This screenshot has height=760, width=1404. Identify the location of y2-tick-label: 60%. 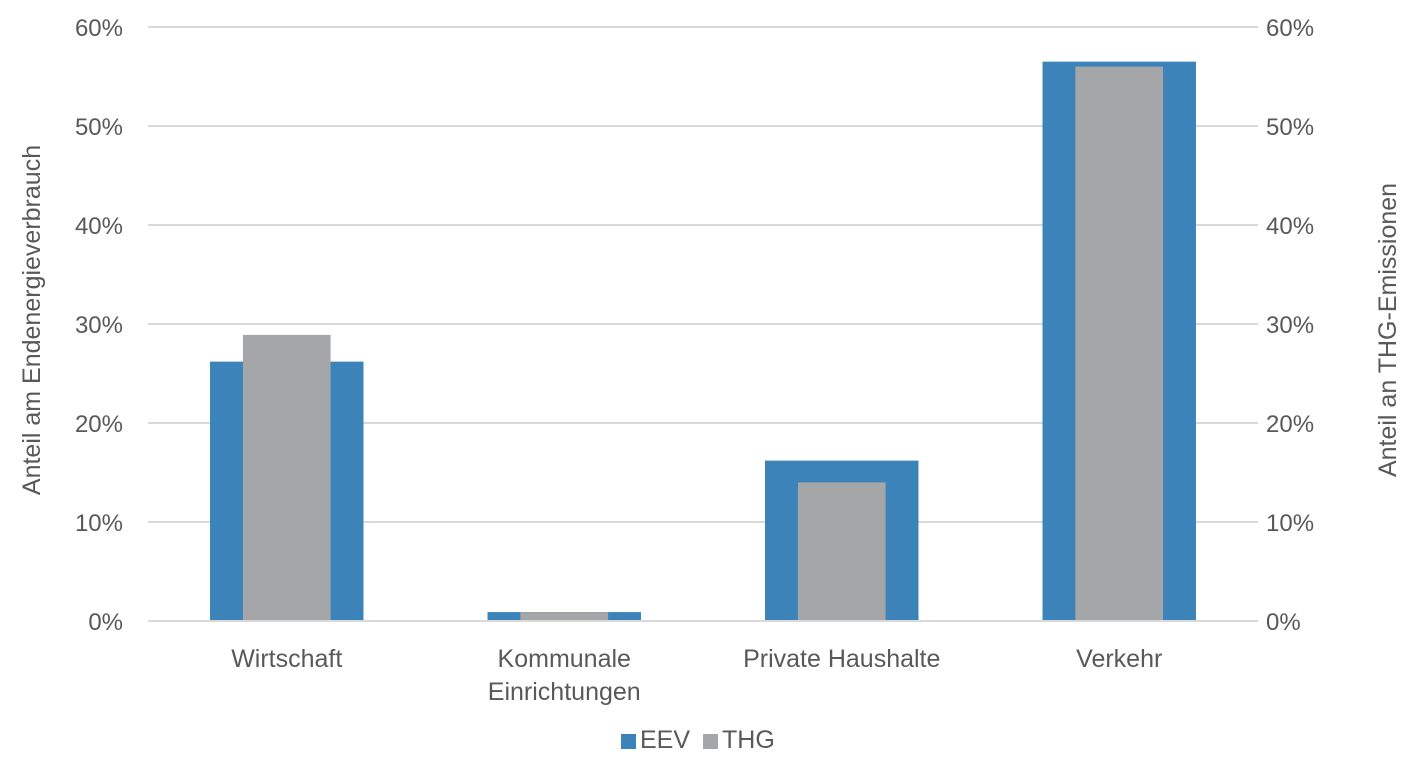
(1290, 28).